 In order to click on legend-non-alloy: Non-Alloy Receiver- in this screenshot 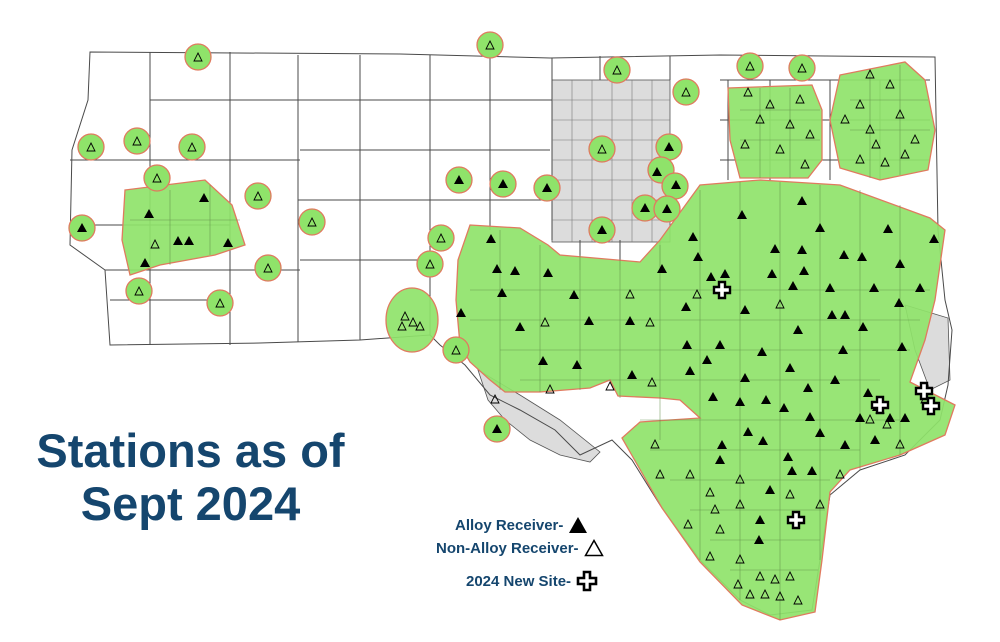, I will do `click(520, 548)`.